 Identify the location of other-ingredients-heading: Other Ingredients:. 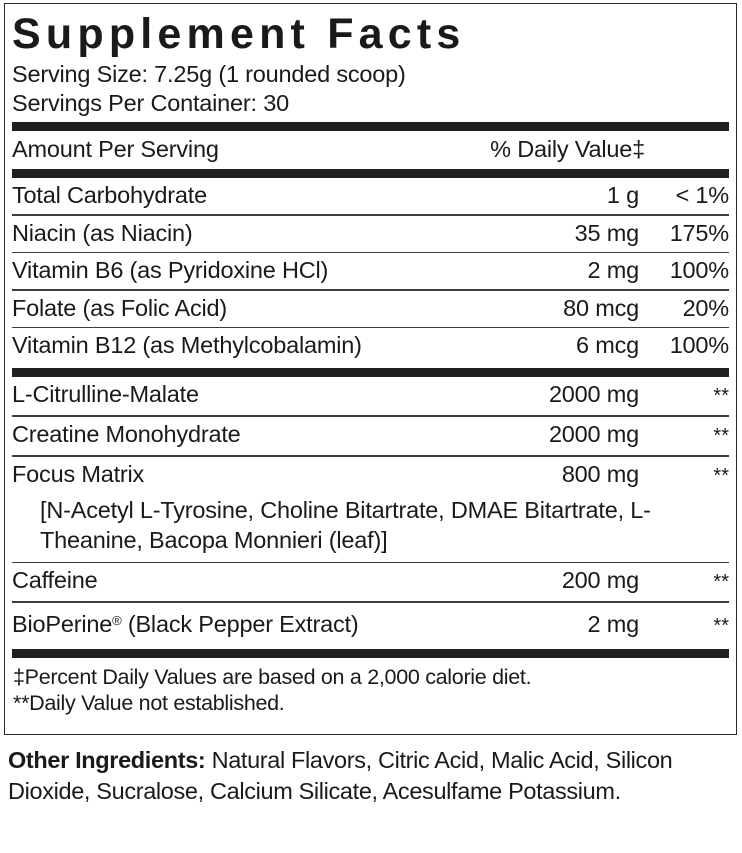
(107, 760).